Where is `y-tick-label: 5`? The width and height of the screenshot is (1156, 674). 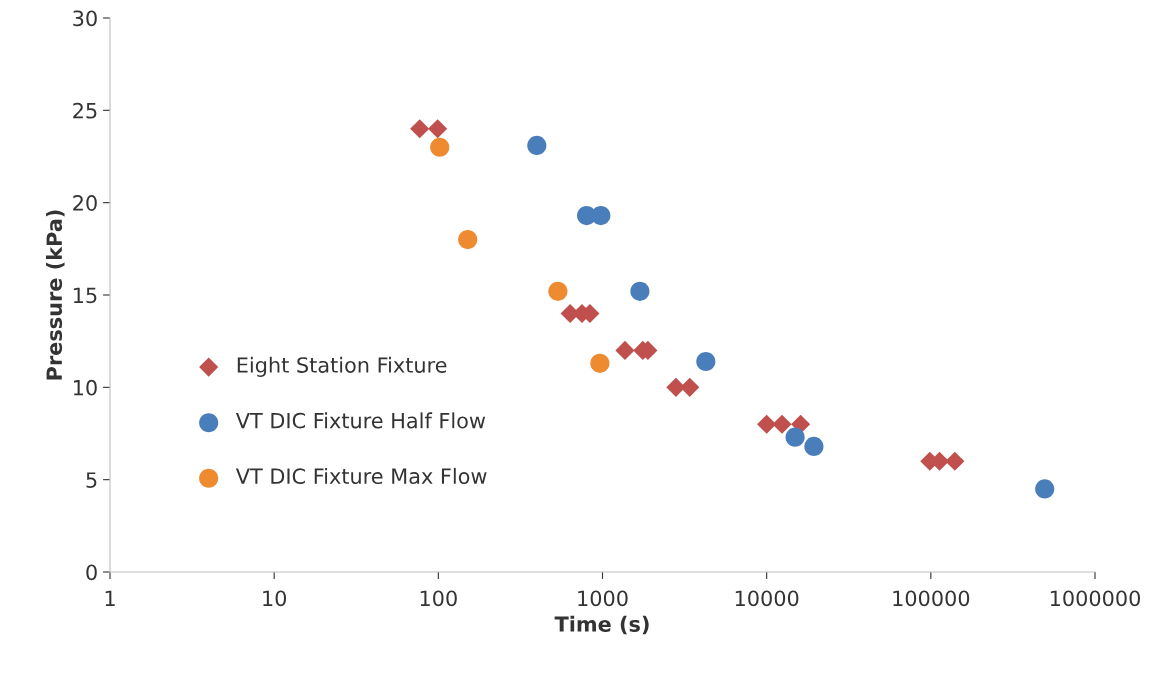 y-tick-label: 5 is located at coordinates (91, 480).